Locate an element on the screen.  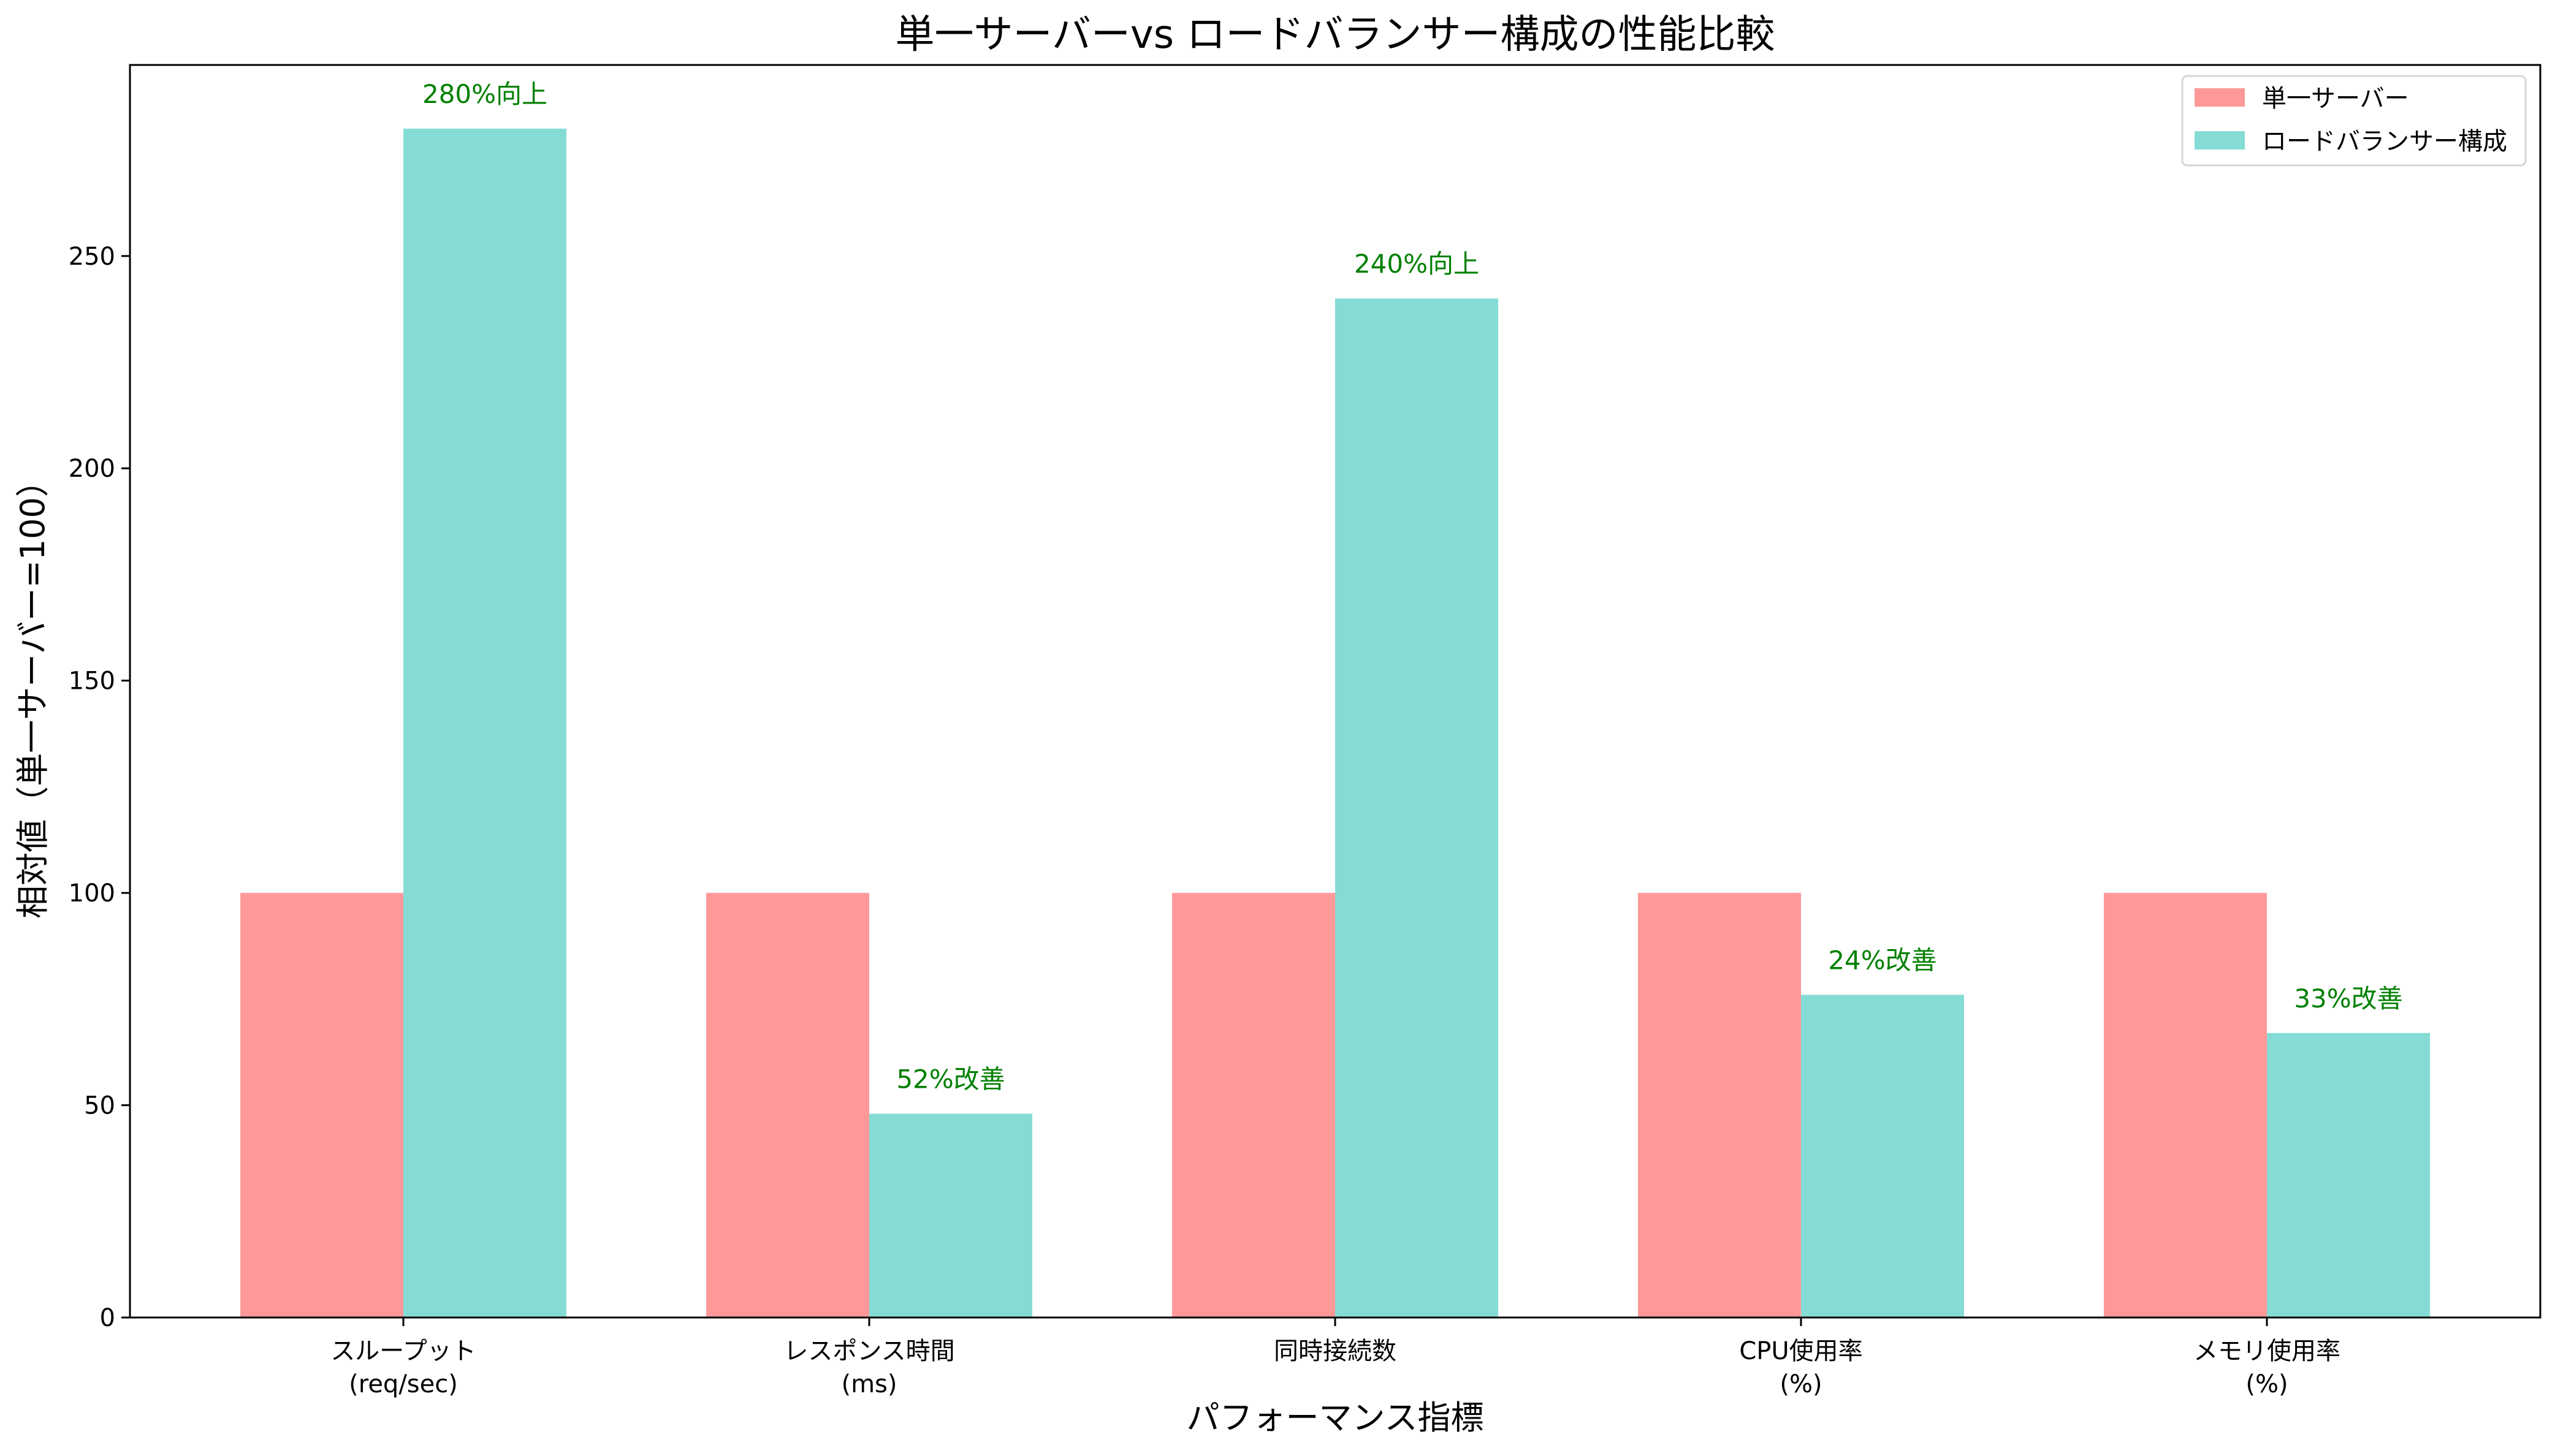
x-tick-label-0-0: スループット is located at coordinates (403, 1351).